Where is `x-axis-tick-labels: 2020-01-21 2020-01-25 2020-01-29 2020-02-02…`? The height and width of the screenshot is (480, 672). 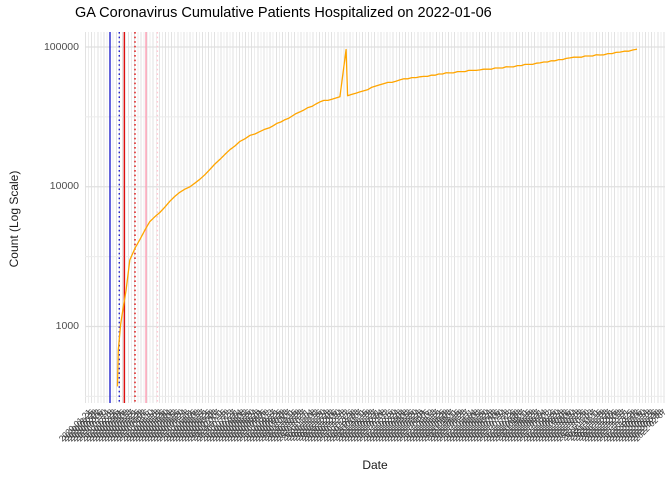 x-axis-tick-labels: 2020-01-21 2020-01-25 2020-01-29 2020-02-02… is located at coordinates (336, 434).